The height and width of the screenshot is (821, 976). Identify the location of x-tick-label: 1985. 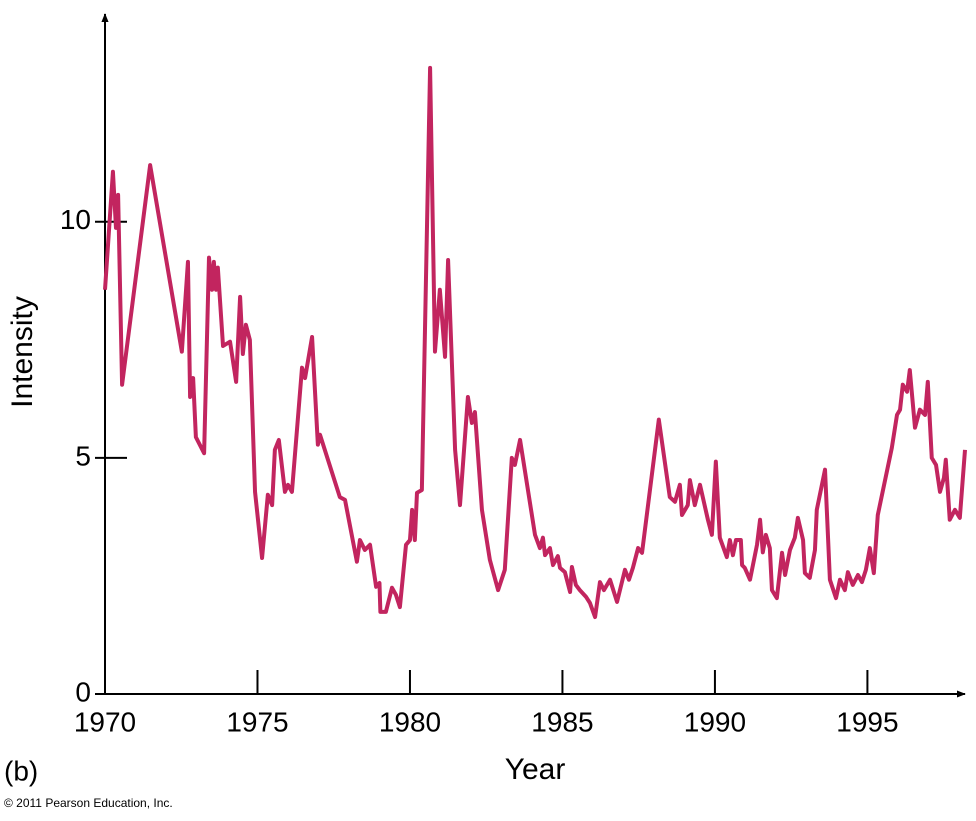
(562, 721).